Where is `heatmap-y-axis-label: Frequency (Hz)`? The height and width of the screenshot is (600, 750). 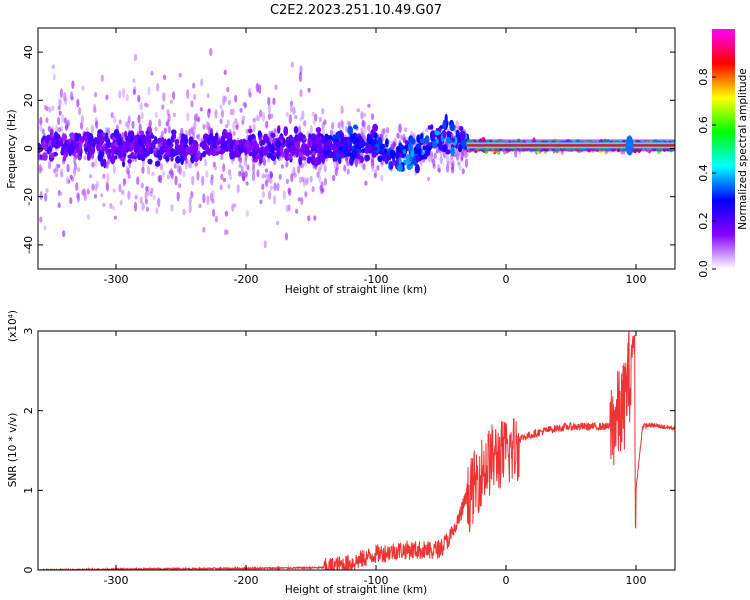
heatmap-y-axis-label: Frequency (Hz) is located at coordinates (12, 148).